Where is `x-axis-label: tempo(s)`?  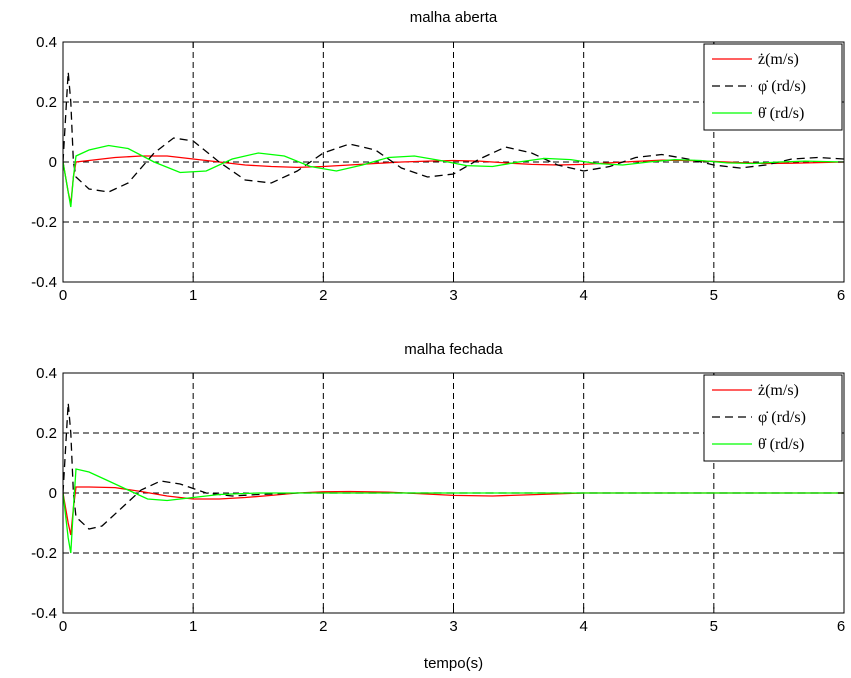
x-axis-label: tempo(s) is located at coordinates (453, 663).